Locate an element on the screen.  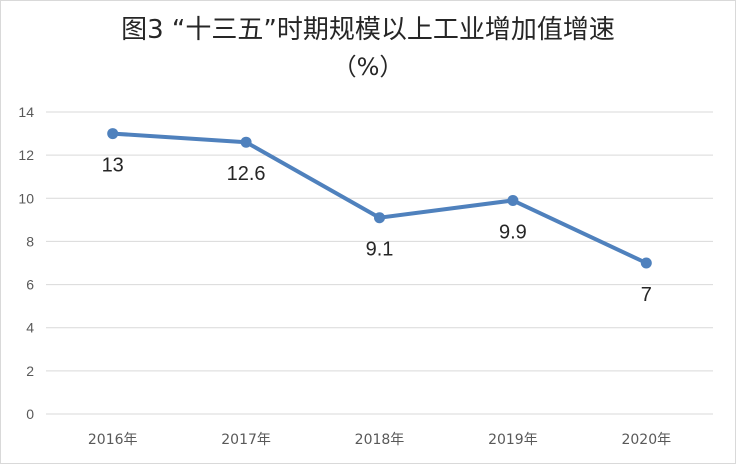
y-tick-label: 0 is located at coordinates (30, 414).